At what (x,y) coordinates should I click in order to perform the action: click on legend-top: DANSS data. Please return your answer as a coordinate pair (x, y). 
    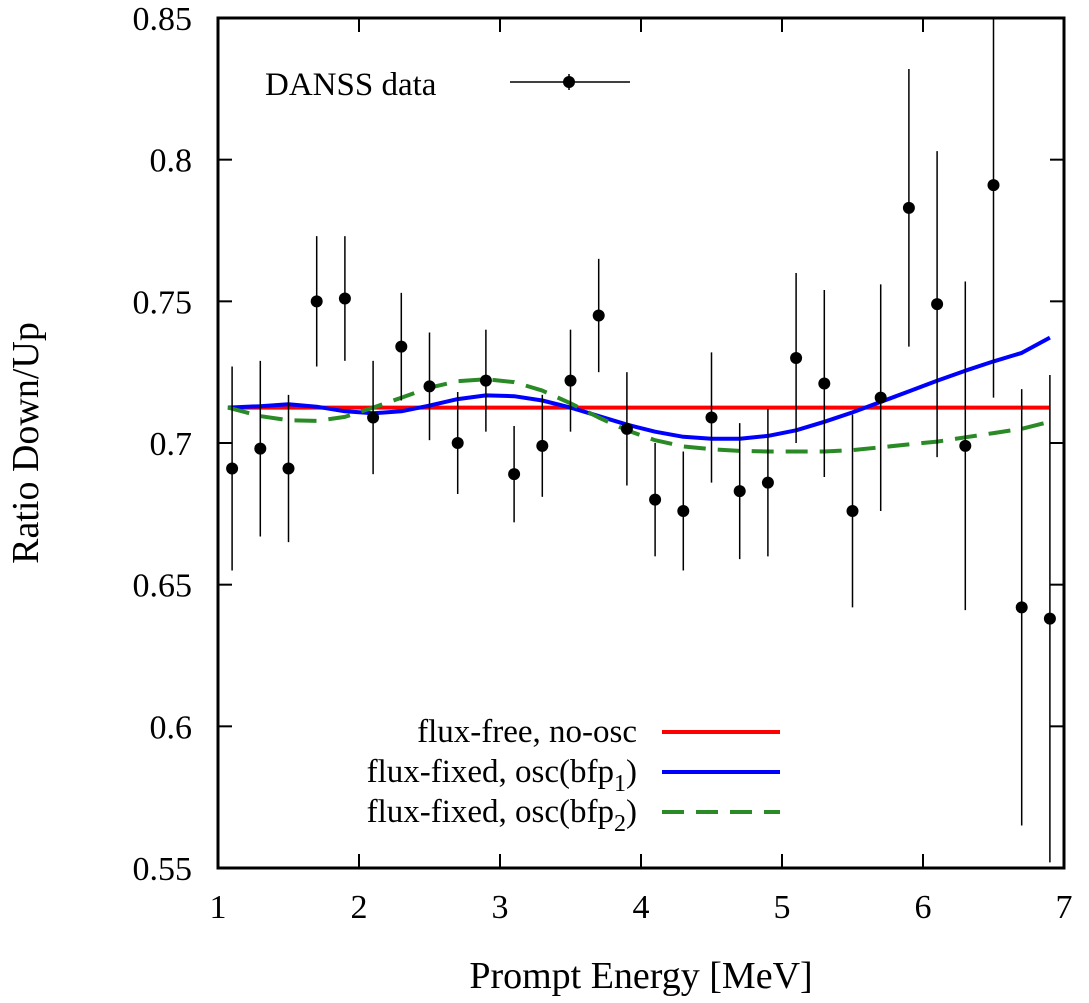
    Looking at the image, I should click on (447, 85).